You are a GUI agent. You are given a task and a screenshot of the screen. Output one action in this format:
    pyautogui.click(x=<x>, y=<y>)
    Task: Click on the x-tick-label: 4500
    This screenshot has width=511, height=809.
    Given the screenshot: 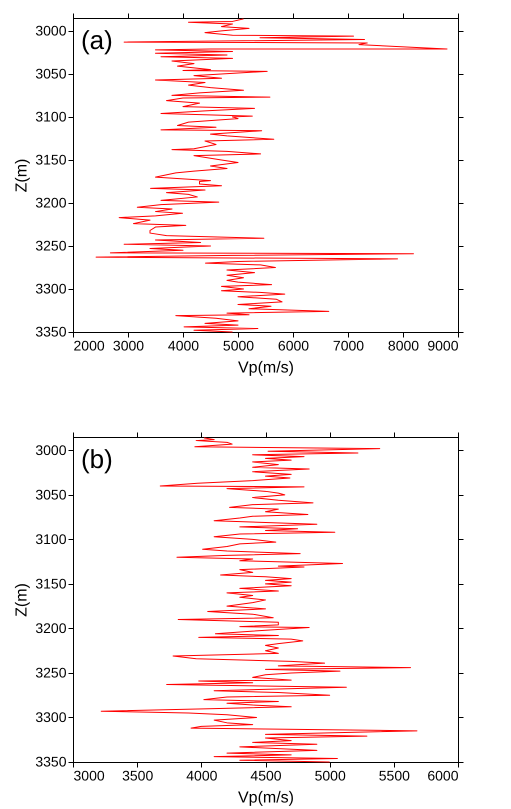 What is the action you would take?
    pyautogui.click(x=266, y=776)
    